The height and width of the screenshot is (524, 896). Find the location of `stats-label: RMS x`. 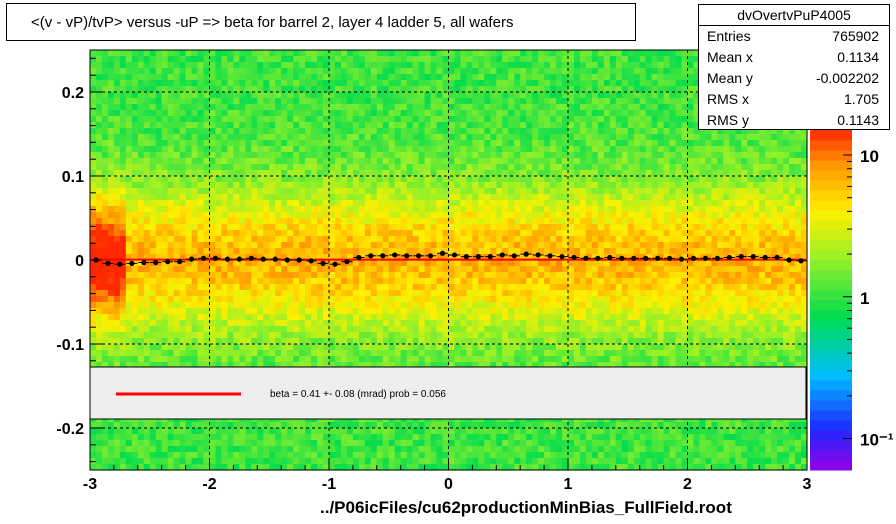

stats-label: RMS x is located at coordinates (728, 99).